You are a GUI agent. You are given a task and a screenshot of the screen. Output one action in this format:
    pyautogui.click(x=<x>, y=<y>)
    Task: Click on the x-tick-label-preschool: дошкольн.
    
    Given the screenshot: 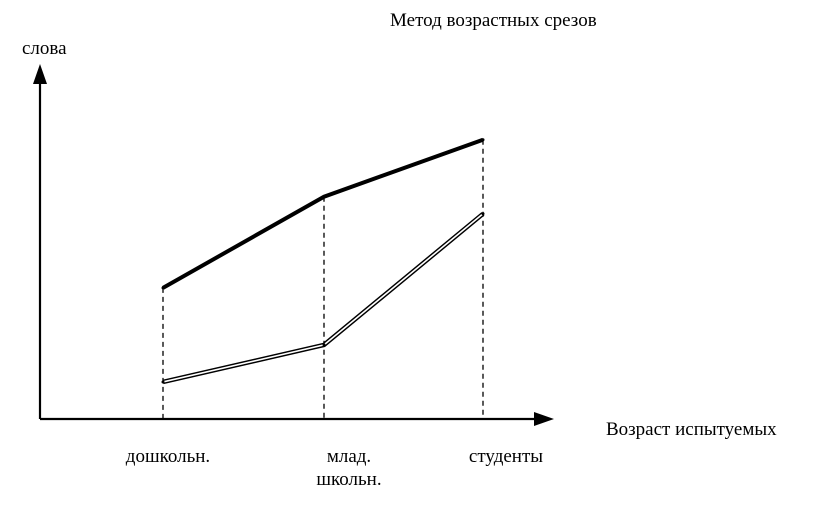 What is the action you would take?
    pyautogui.click(x=168, y=456)
    